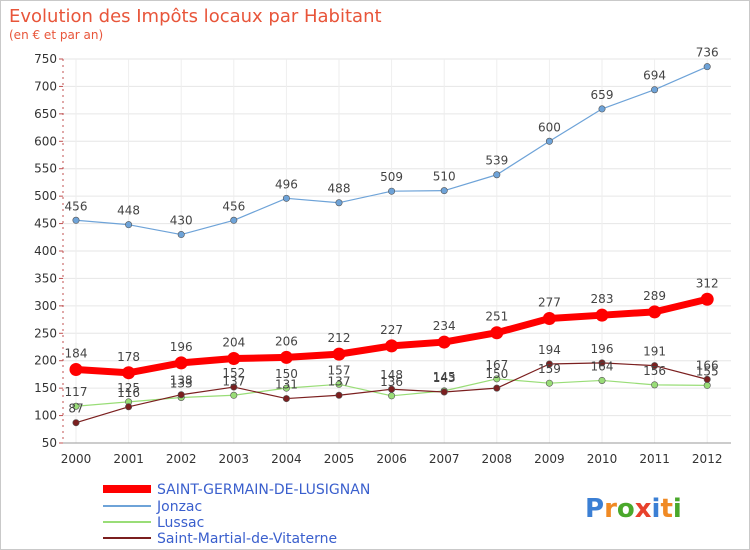 The height and width of the screenshot is (550, 750). What do you see at coordinates (549, 369) in the screenshot?
I see `data-label: 159` at bounding box center [549, 369].